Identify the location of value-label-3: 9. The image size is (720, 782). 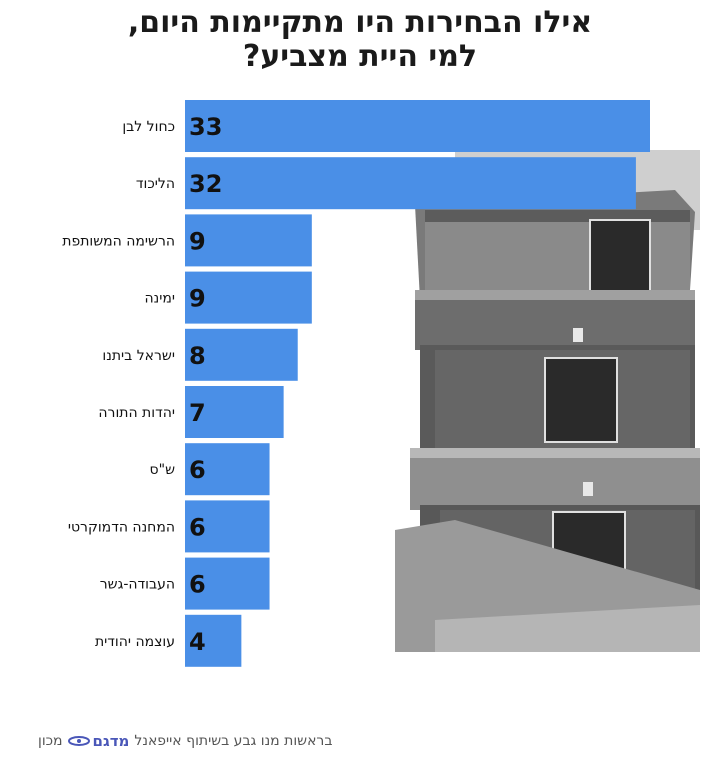
(197, 299).